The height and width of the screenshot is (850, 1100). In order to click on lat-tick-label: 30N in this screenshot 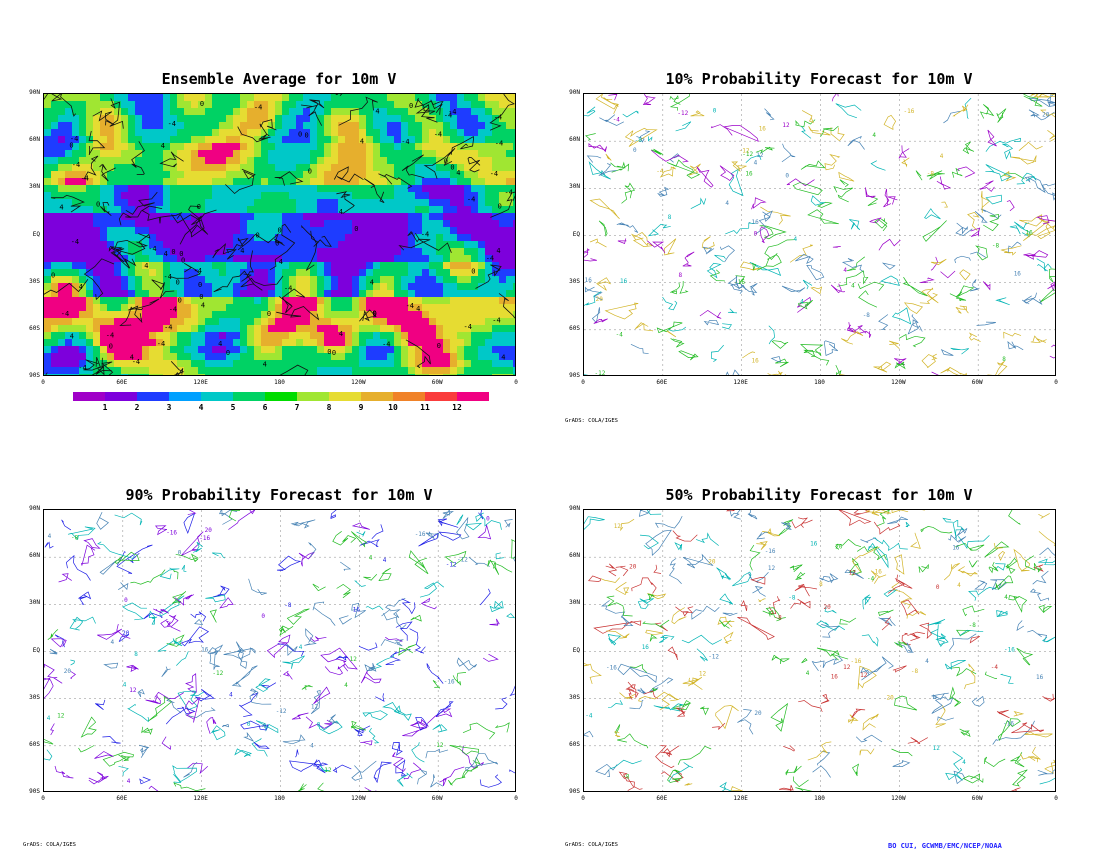, I will do `click(574, 187)`.